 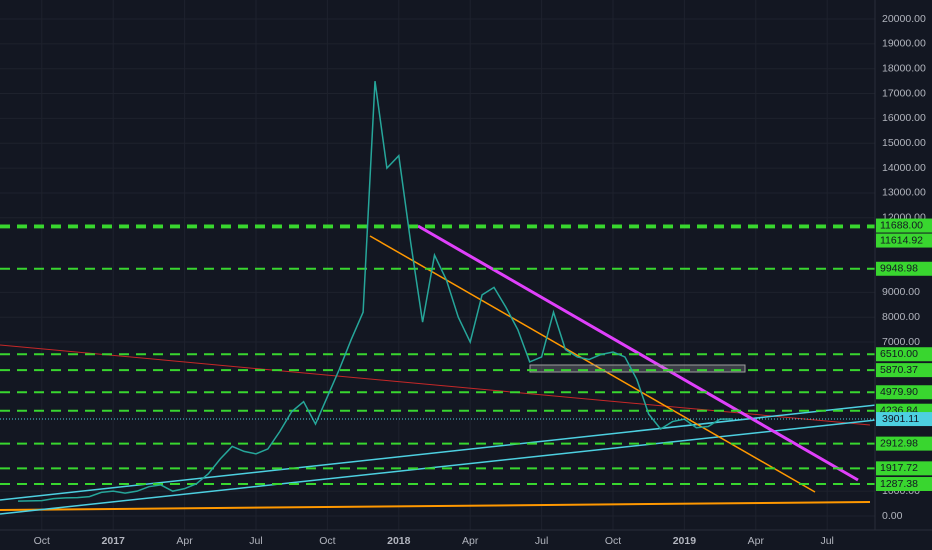 What do you see at coordinates (904, 118) in the screenshot?
I see `y-tick-label: 16000.00` at bounding box center [904, 118].